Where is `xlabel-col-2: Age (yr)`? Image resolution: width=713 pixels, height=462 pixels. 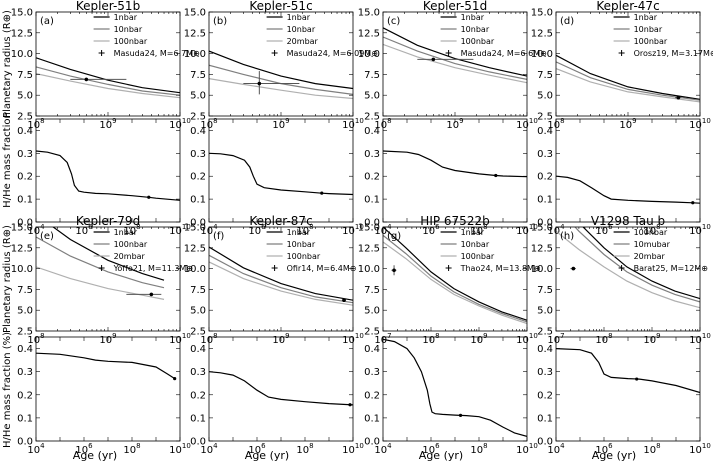 xlabel-col-2: Age (yr) is located at coordinates (441, 455).